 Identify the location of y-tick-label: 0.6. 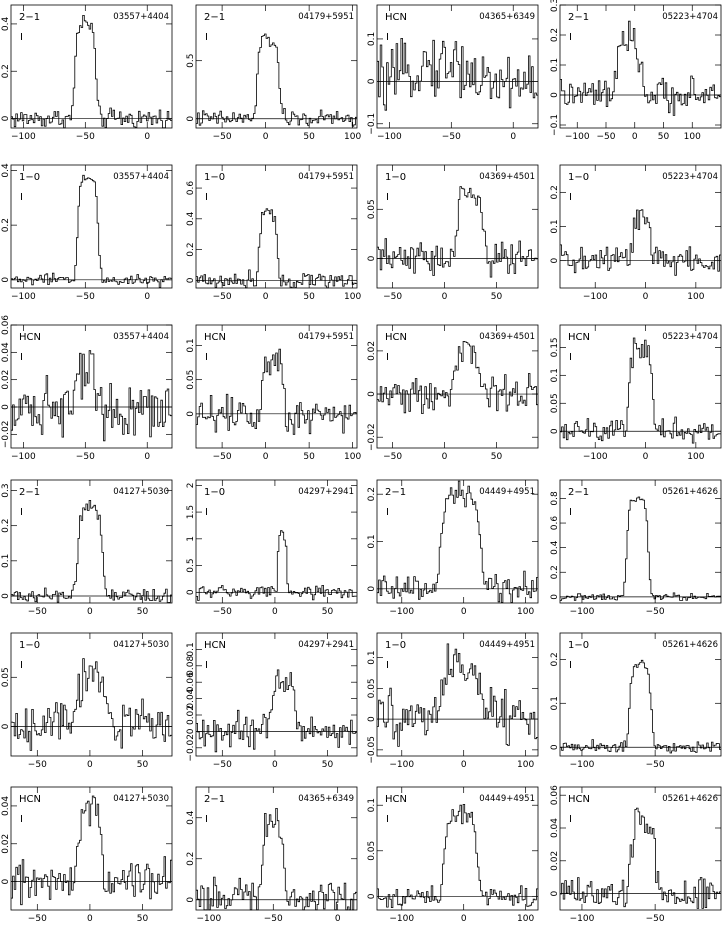
(555, 523).